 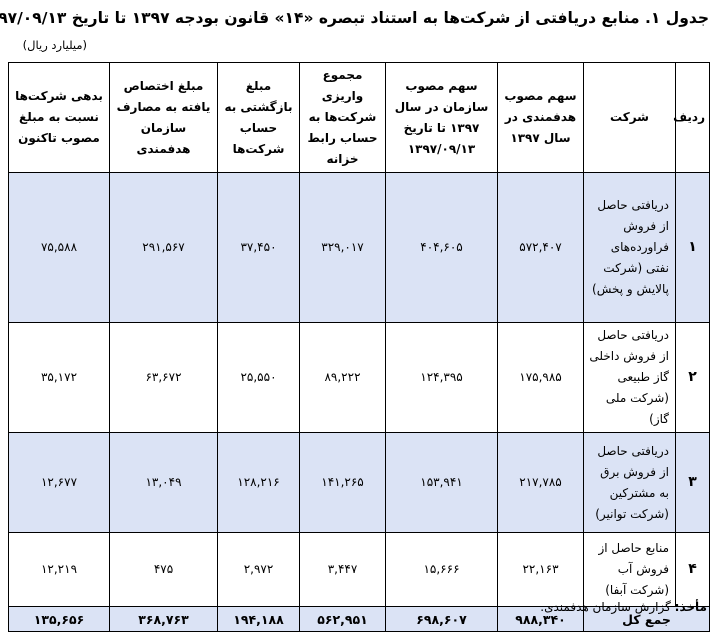 What do you see at coordinates (540, 569) in the screenshot?
I see `table-cell: ۲۲,۱۶۳` at bounding box center [540, 569].